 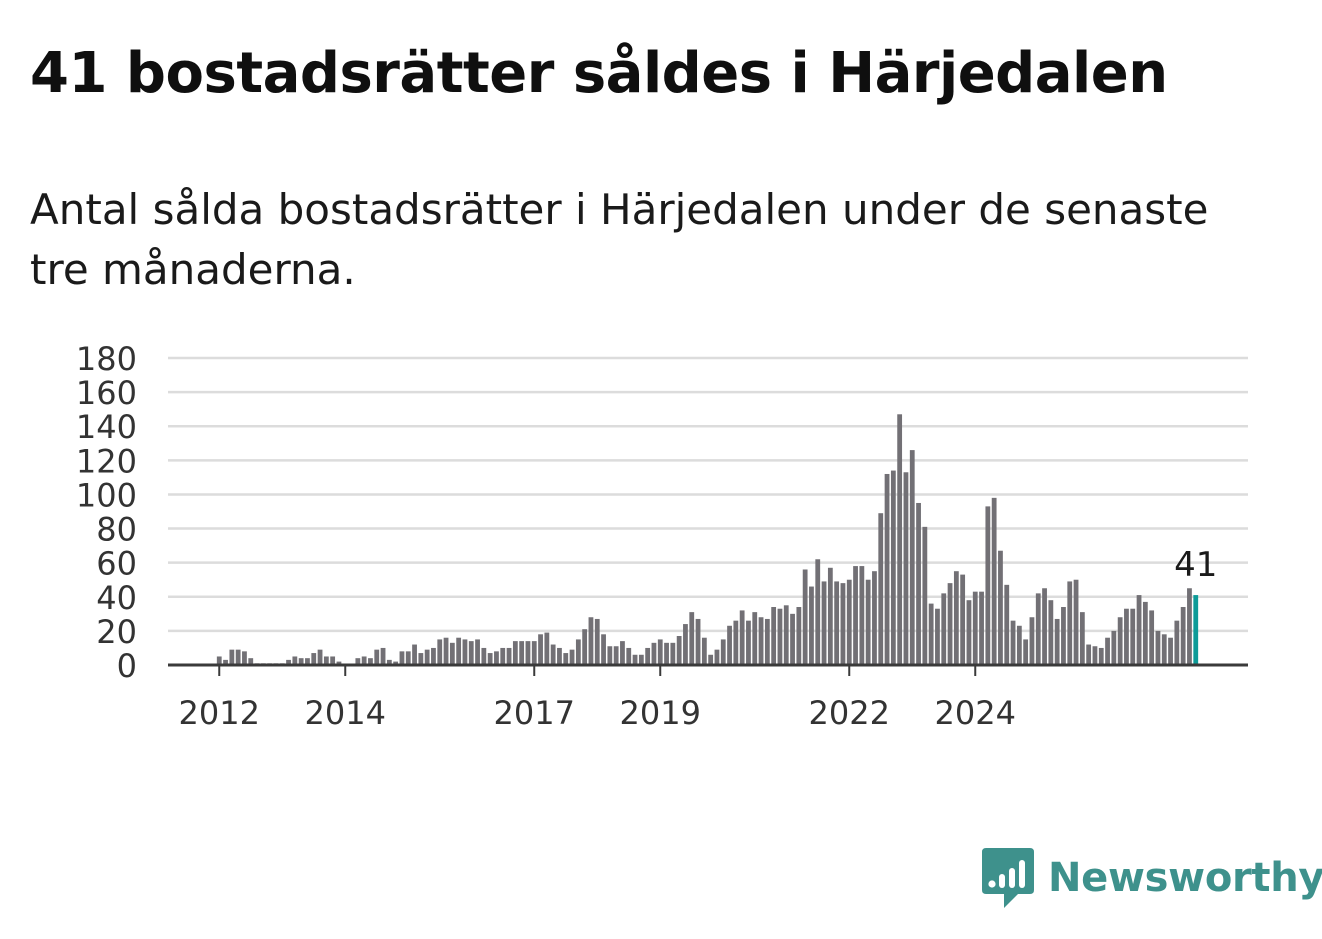 What do you see at coordinates (1196, 630) in the screenshot?
I see `bar-highlighted` at bounding box center [1196, 630].